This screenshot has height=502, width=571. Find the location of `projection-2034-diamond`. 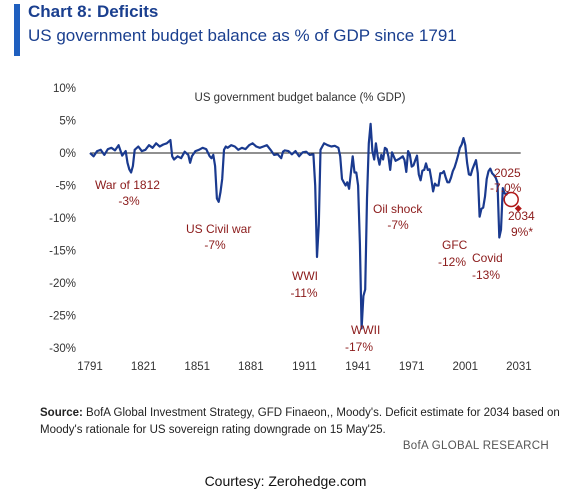

projection-2034-diamond is located at coordinates (518, 208).